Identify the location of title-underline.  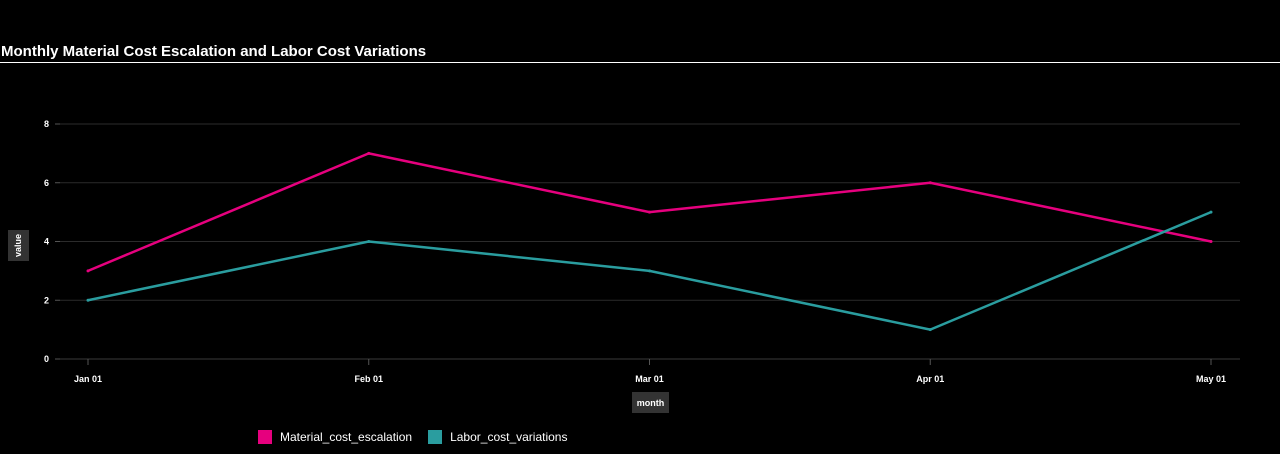
(640, 62).